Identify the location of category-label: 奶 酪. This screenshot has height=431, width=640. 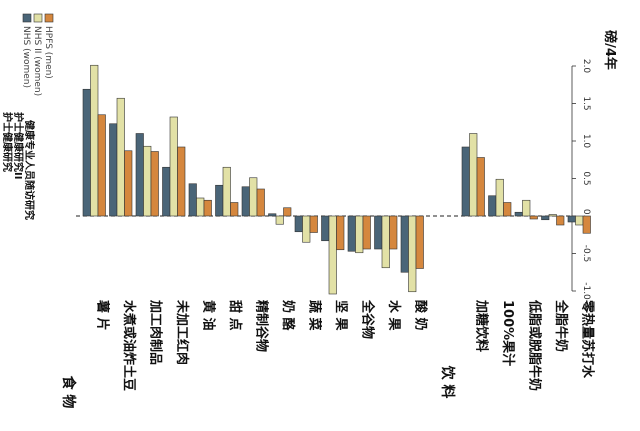
(288, 315).